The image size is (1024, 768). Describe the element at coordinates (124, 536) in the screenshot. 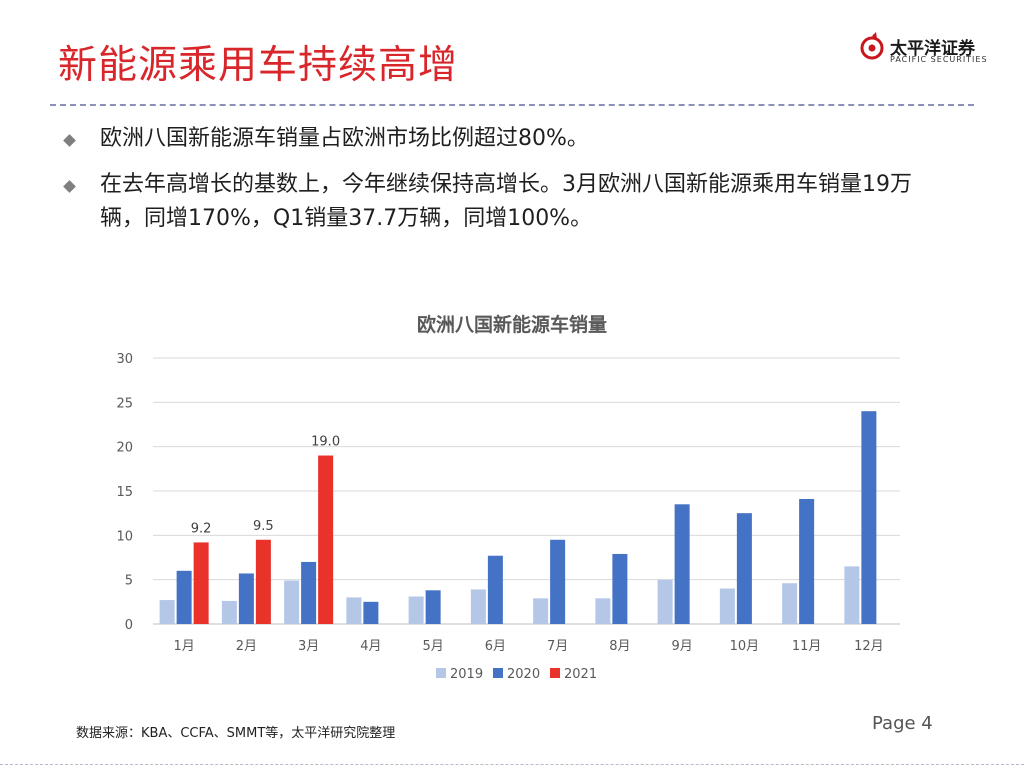

I see `y-tick-label: 10` at that location.